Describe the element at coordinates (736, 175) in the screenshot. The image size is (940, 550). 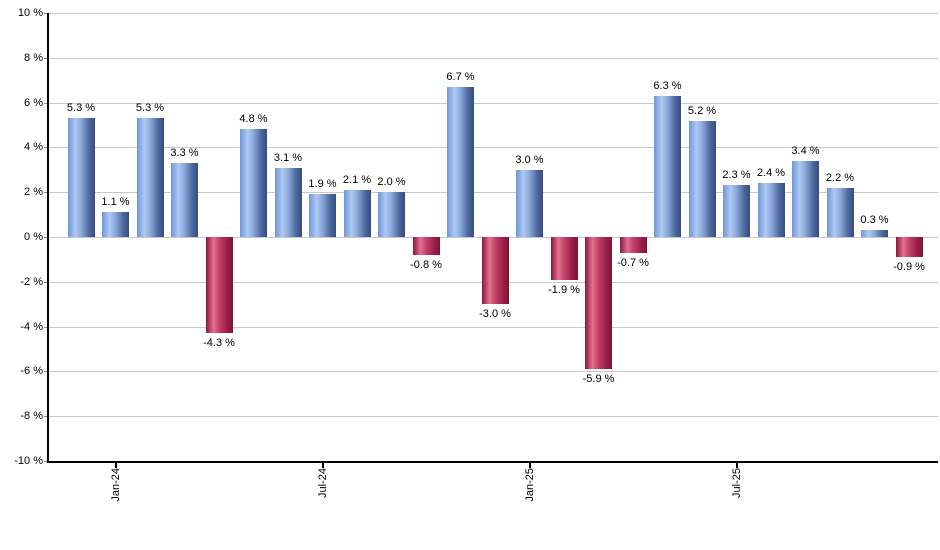
I see `bar-value-label-jul-25: 2.3 %` at that location.